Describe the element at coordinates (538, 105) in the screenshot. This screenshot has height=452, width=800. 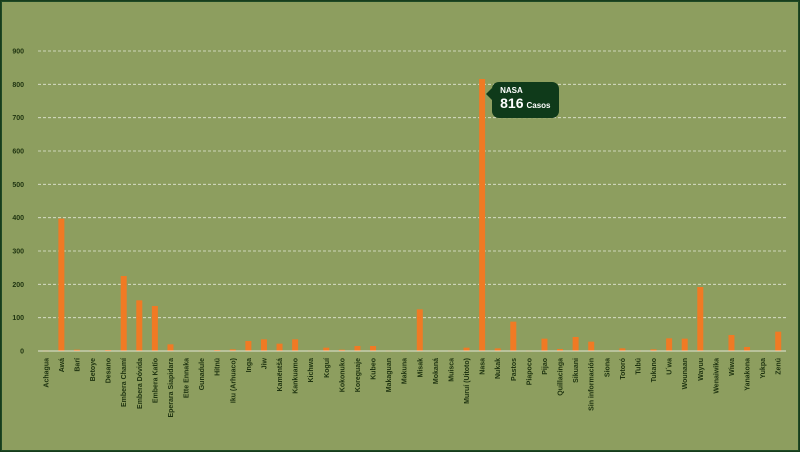
I see `tooltip-unit: Casos` at that location.